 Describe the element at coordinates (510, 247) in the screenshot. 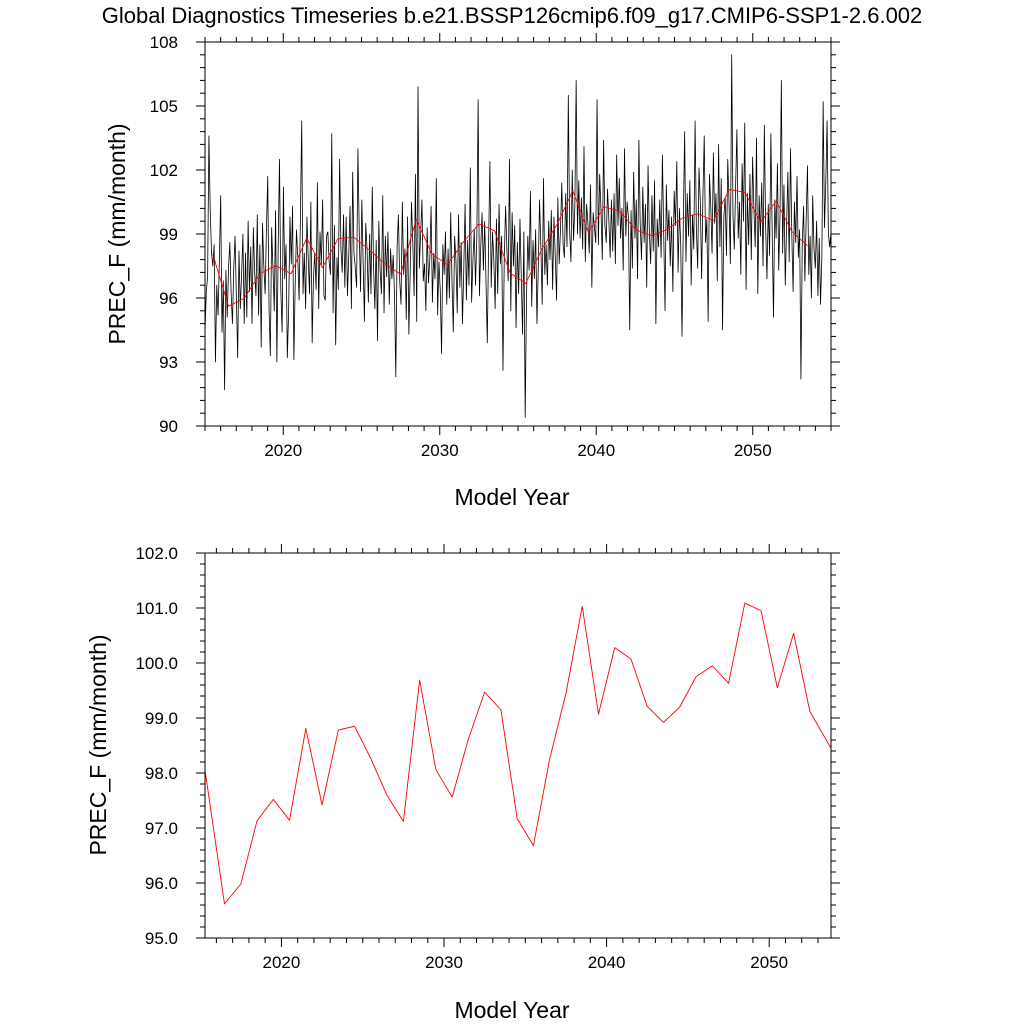

I see `top-series-annual-mean` at that location.